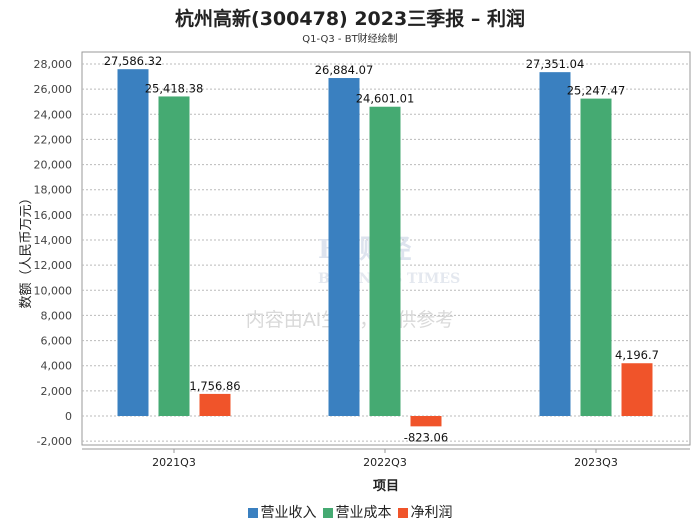 The image size is (700, 524). I want to click on bar-营业成本-2021Q3, so click(174, 256).